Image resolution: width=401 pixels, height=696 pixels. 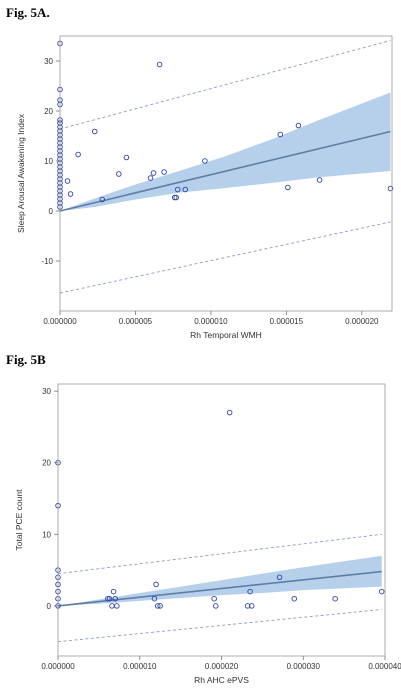 I want to click on figure-5b-x-tick-label-2: 0.000020, so click(x=222, y=666).